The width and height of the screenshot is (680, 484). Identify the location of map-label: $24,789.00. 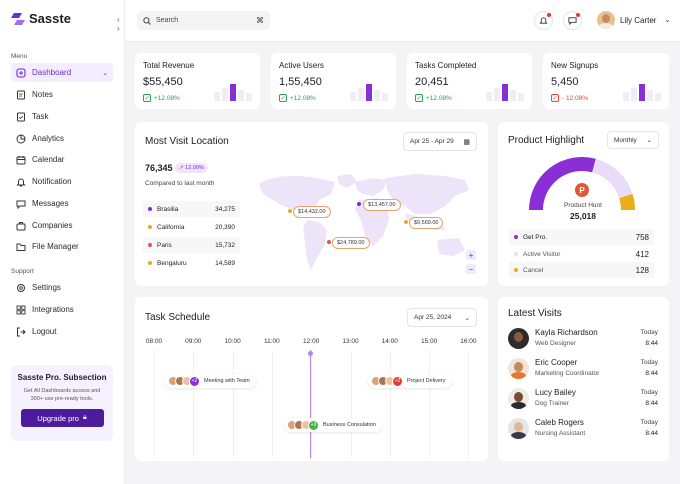
(351, 243).